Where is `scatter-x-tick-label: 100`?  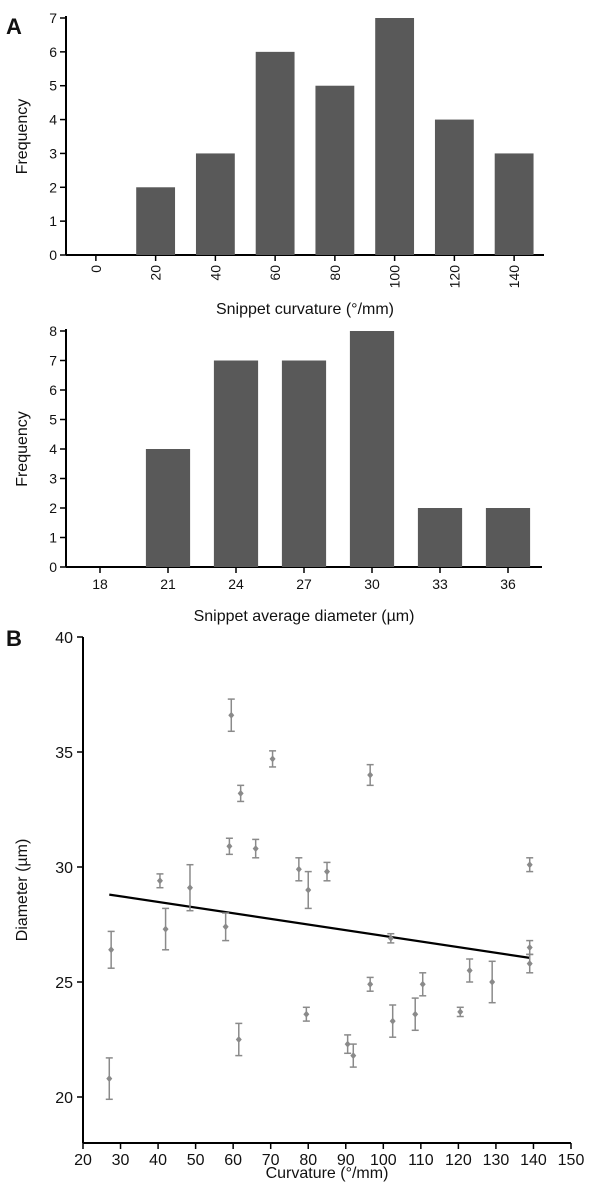
scatter-x-tick-label: 100 is located at coordinates (383, 1160).